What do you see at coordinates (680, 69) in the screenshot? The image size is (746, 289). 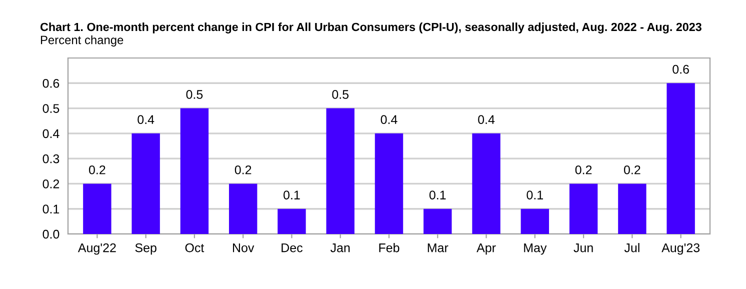 I see `data-label: 0.6` at bounding box center [680, 69].